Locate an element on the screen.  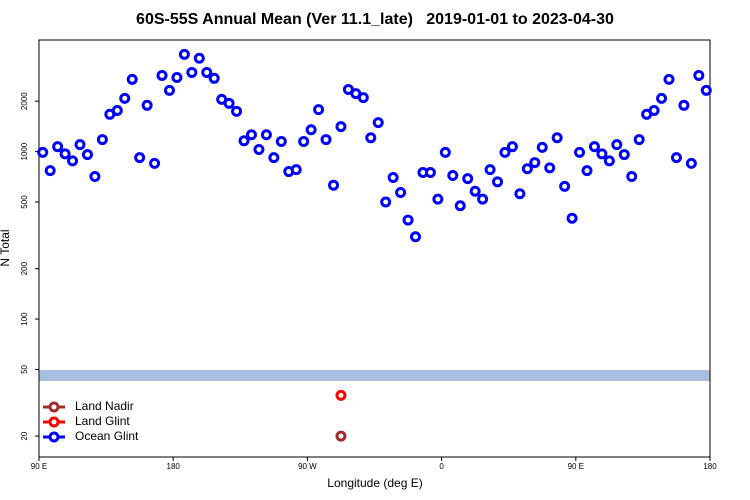
separator-band is located at coordinates (374, 375).